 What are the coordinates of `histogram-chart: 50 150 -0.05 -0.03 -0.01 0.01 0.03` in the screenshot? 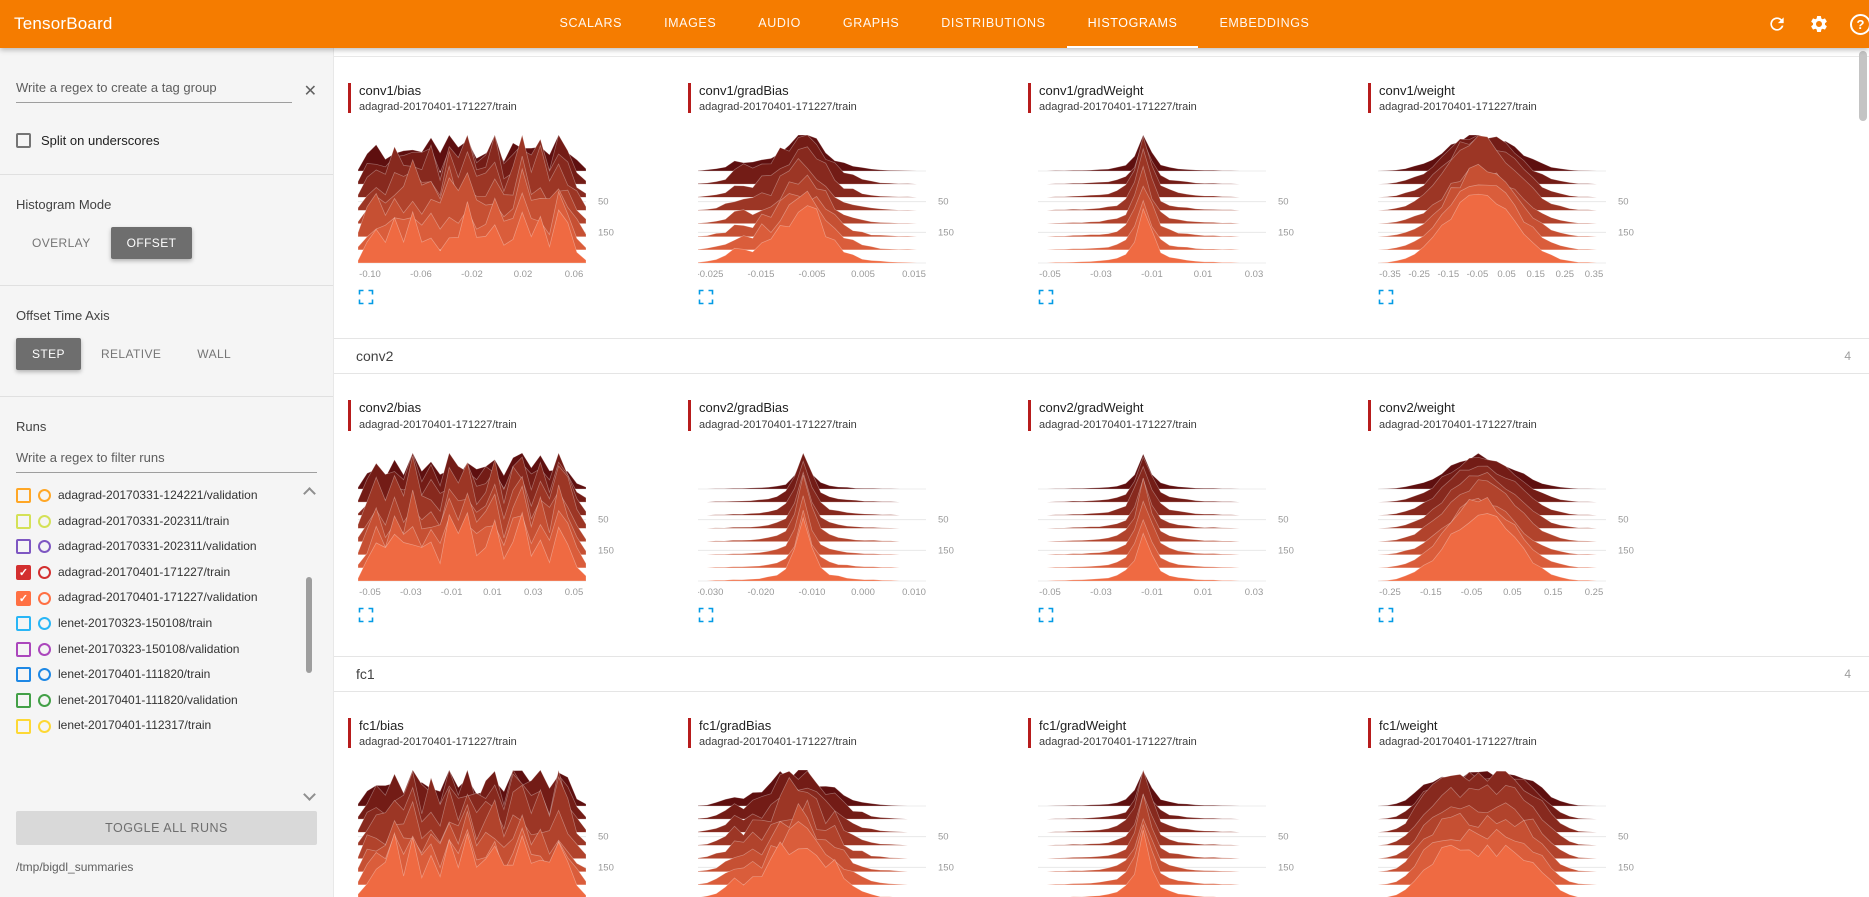 It's located at (1166, 525).